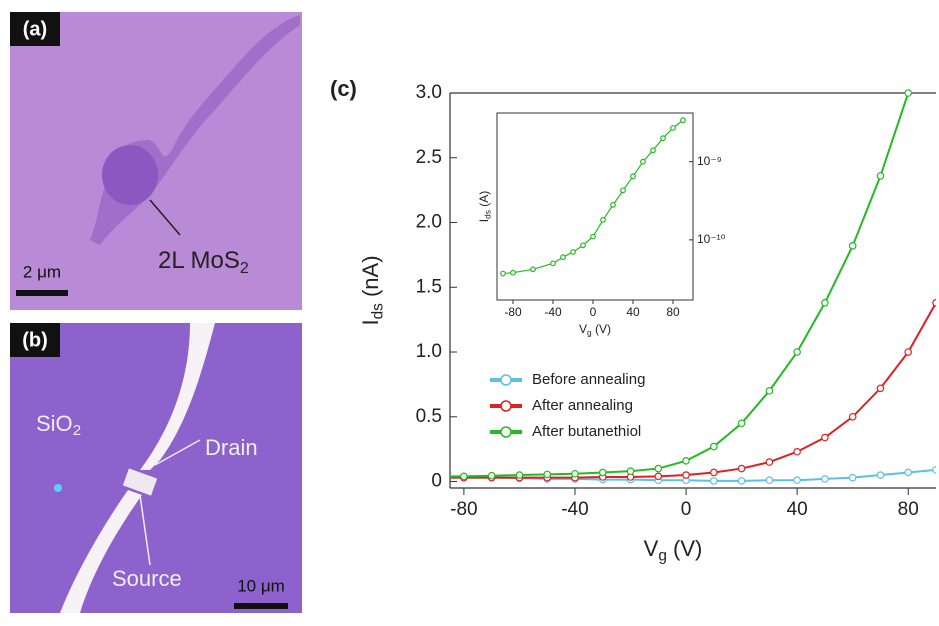 This screenshot has width=939, height=626. What do you see at coordinates (429, 222) in the screenshot?
I see `y-tick-label: 2.0` at bounding box center [429, 222].